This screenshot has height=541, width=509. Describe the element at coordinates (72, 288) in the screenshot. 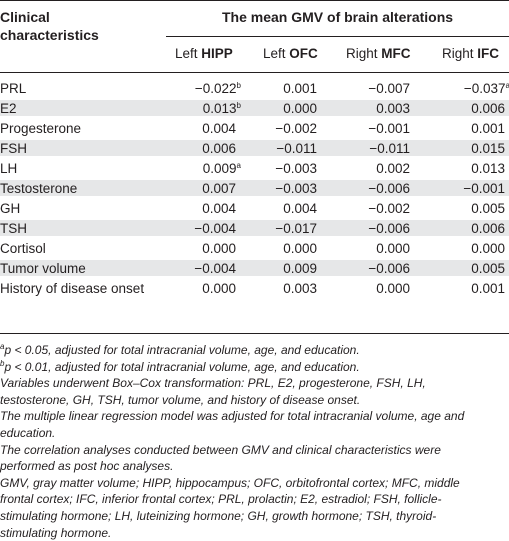

I see `row-label: History of disease onset` at that location.